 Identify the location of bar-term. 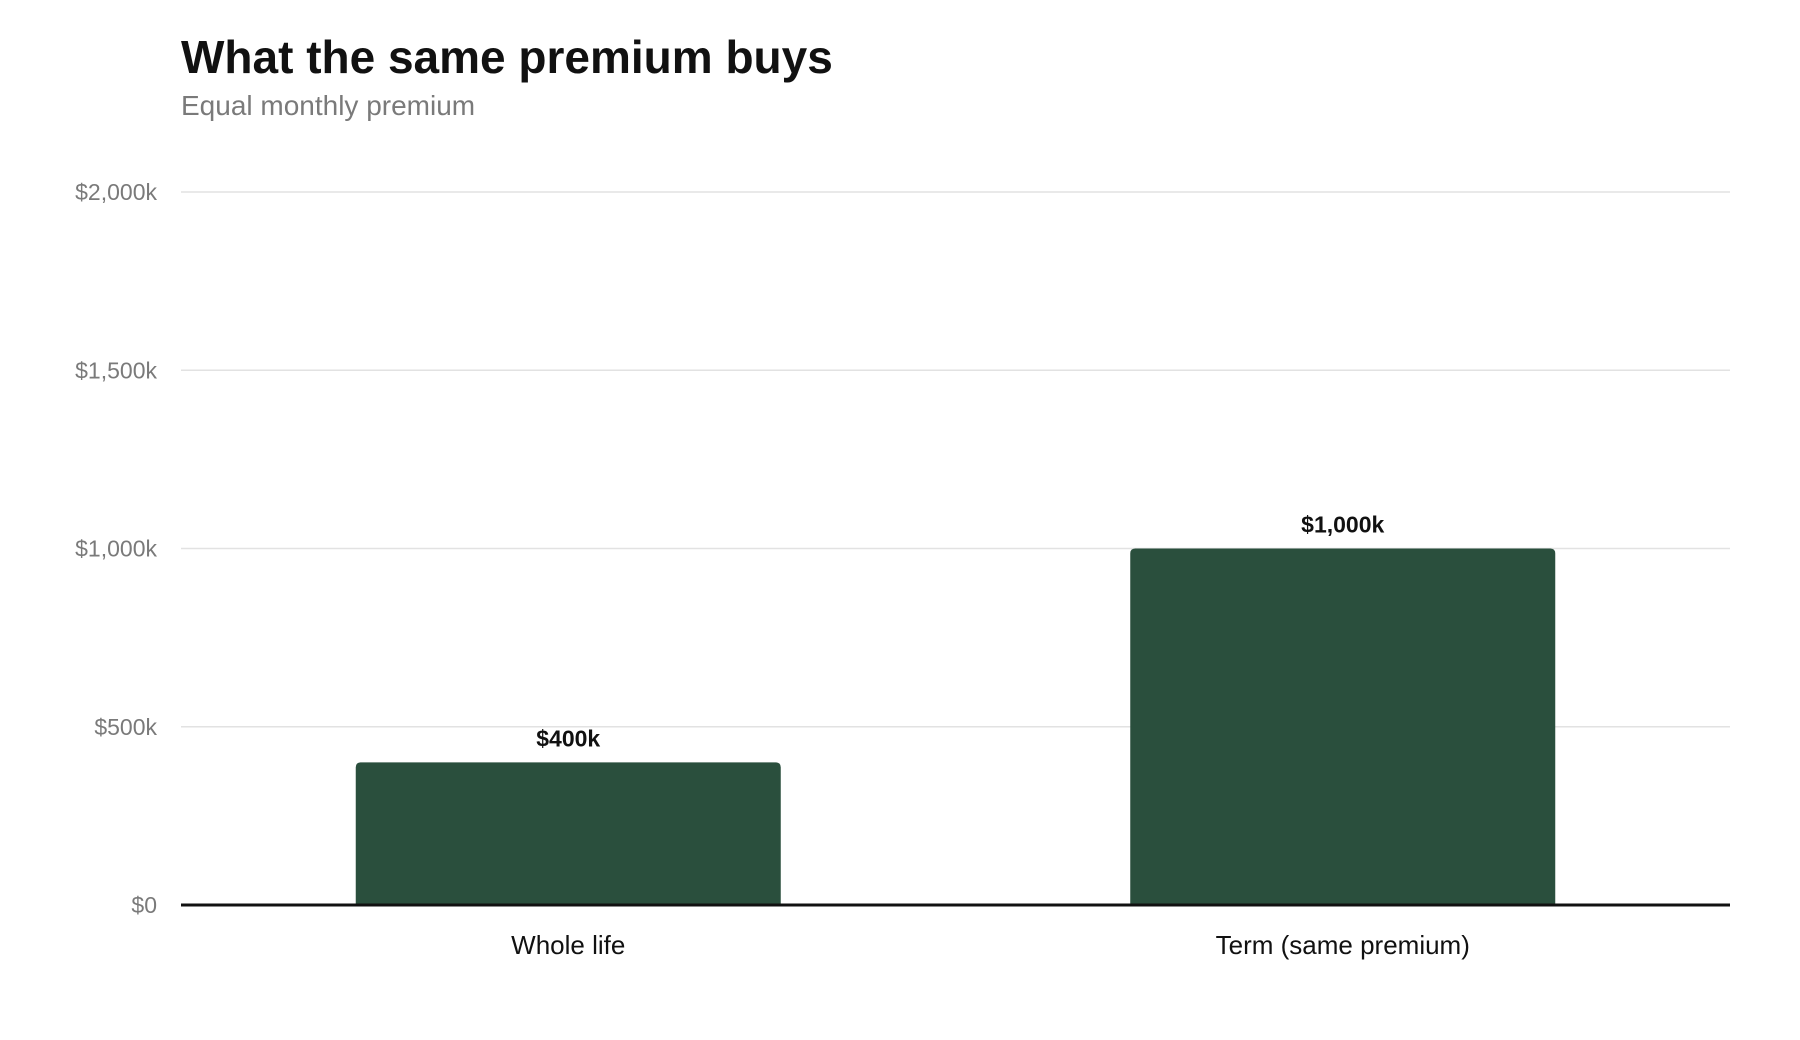
(1343, 726).